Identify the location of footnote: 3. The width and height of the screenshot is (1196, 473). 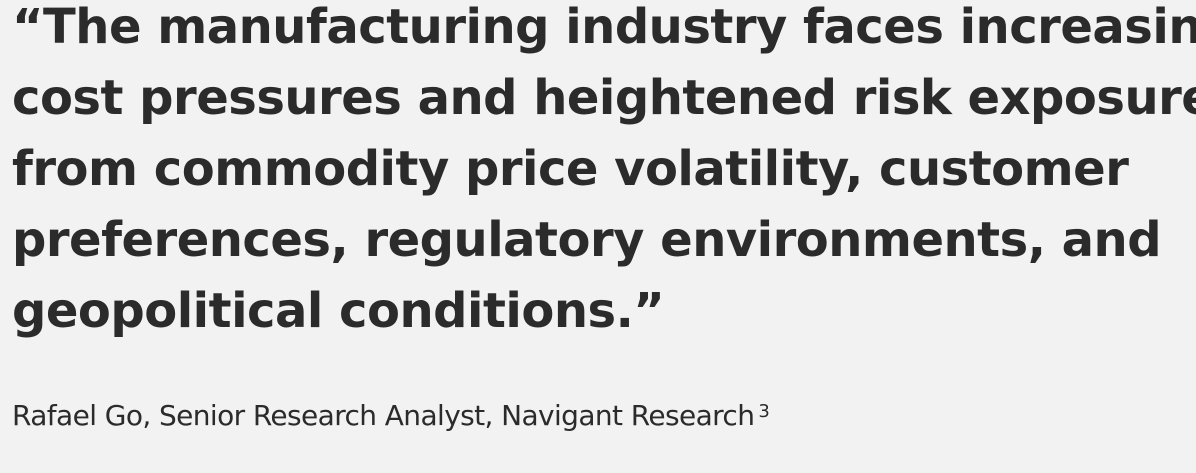
(764, 411).